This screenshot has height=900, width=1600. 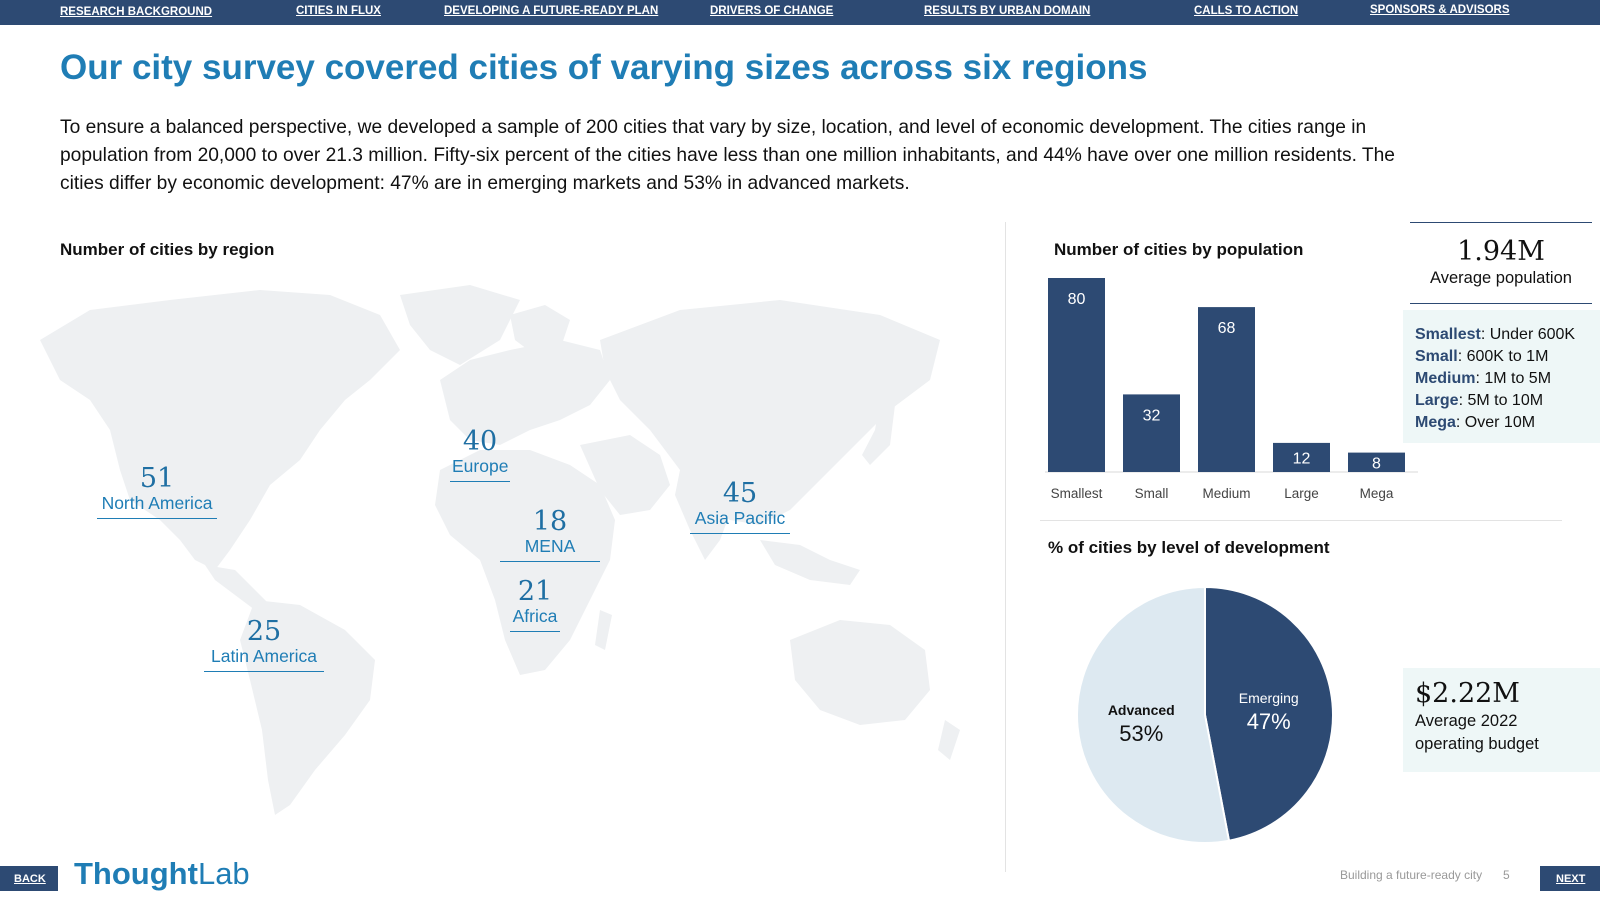 What do you see at coordinates (1152, 493) in the screenshot?
I see `bar-category-label: Small` at bounding box center [1152, 493].